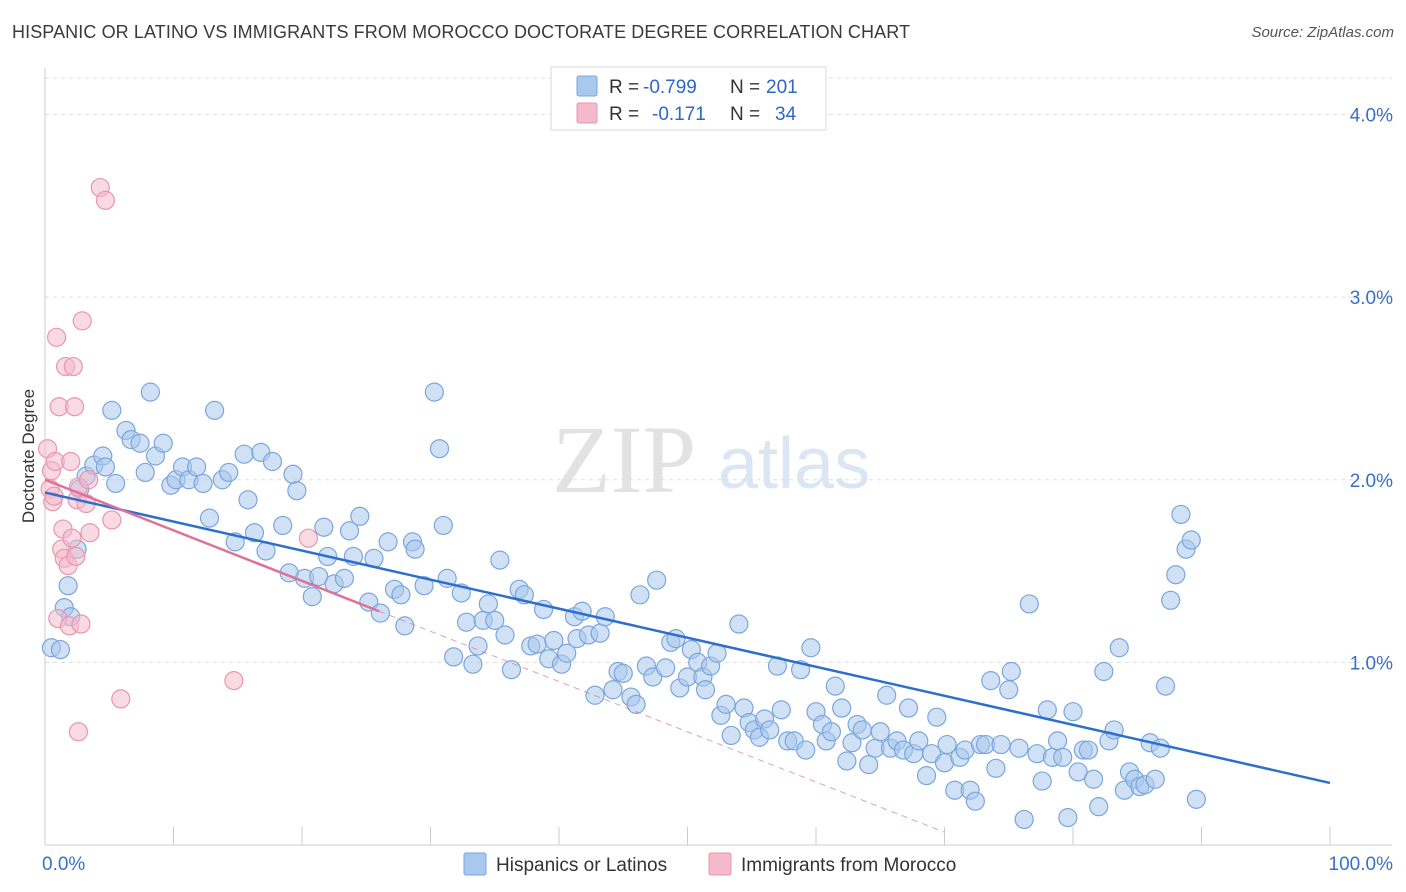 Image resolution: width=1406 pixels, height=892 pixels. Describe the element at coordinates (745, 87) in the screenshot. I see `legend-n-label-1: N =` at that location.